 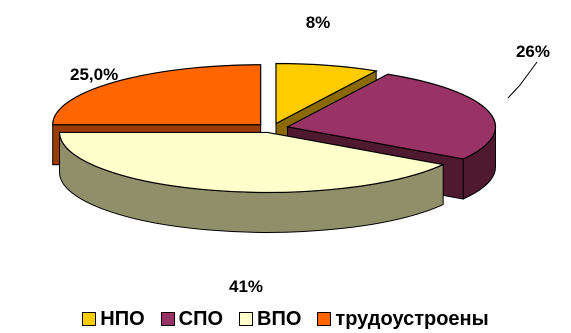 What do you see at coordinates (201, 318) in the screenshot?
I see `legend-label-1: СПО` at bounding box center [201, 318].